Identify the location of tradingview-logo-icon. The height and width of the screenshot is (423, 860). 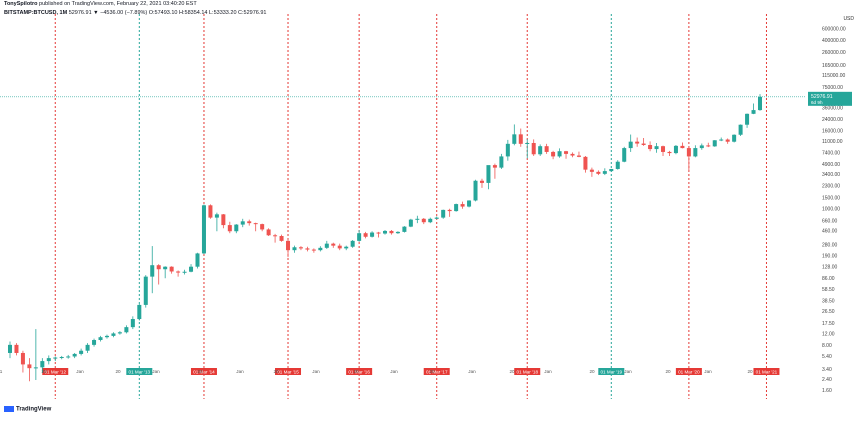
(9, 409).